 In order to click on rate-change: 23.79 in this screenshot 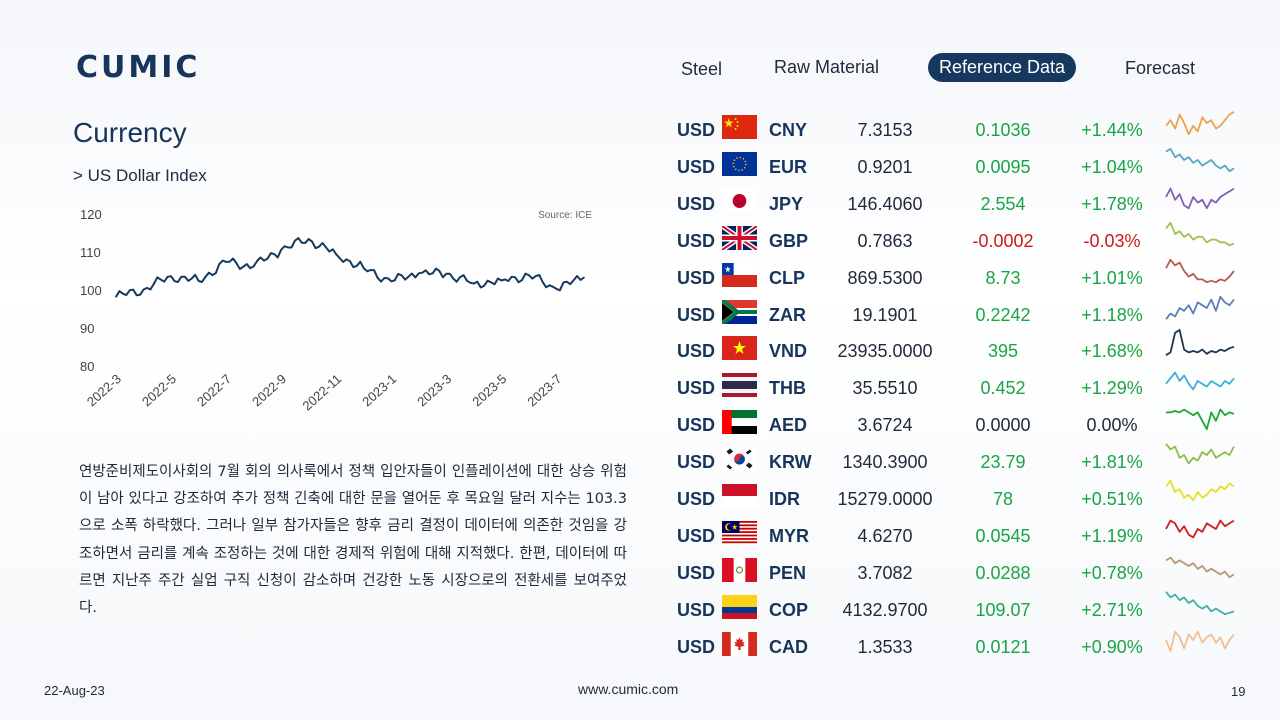, I will do `click(1003, 462)`.